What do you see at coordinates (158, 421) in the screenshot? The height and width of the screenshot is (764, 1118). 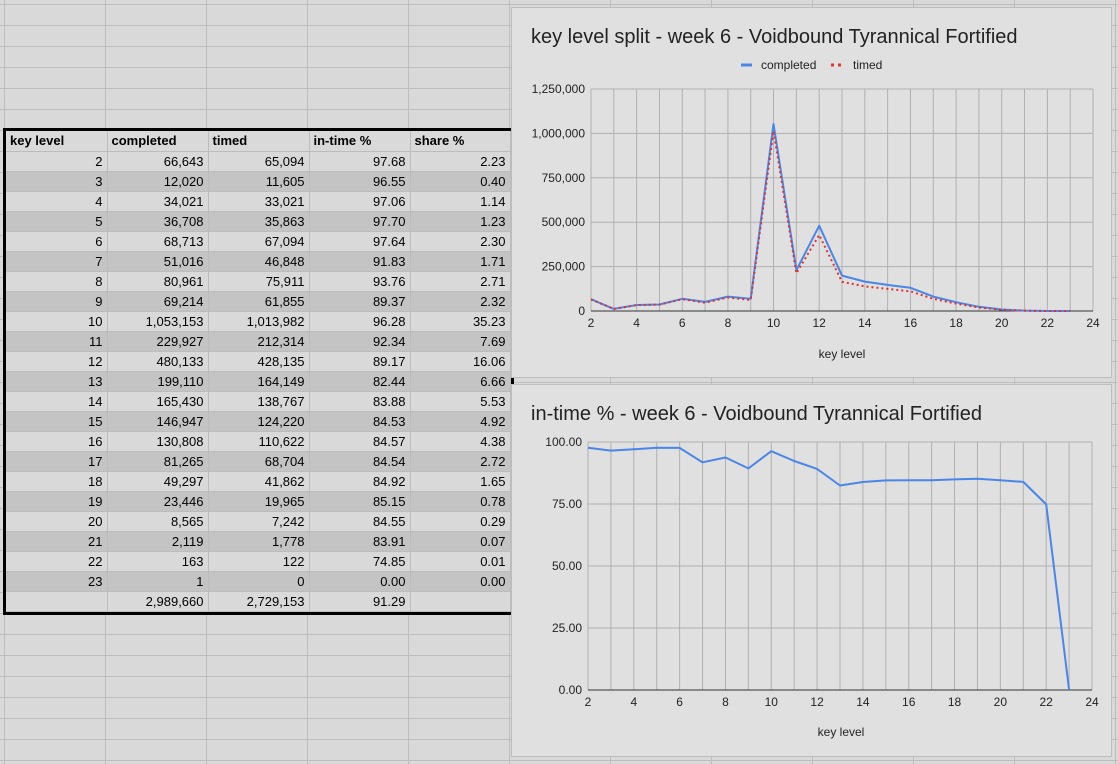 I see `table-cell: 146,947` at bounding box center [158, 421].